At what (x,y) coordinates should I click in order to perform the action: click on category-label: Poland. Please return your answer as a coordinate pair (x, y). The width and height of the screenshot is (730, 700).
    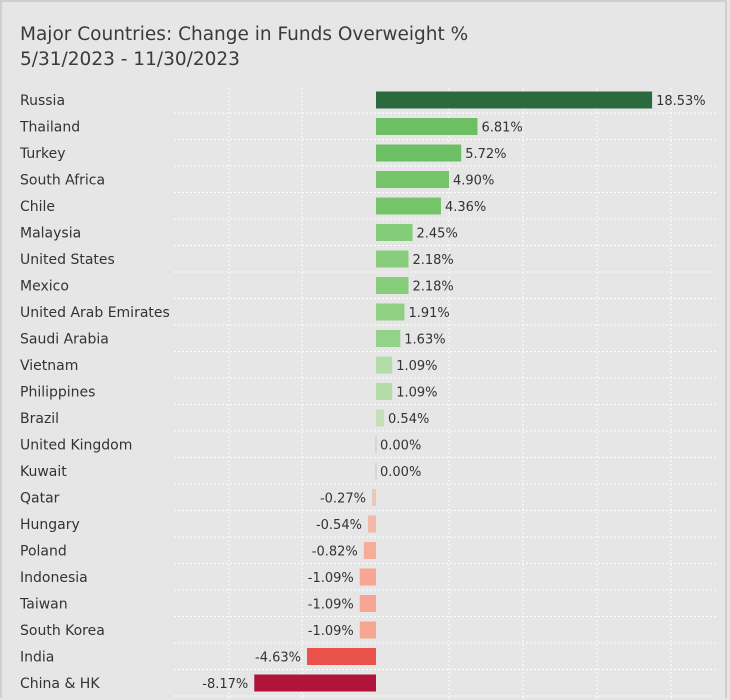
    Looking at the image, I should click on (43, 552).